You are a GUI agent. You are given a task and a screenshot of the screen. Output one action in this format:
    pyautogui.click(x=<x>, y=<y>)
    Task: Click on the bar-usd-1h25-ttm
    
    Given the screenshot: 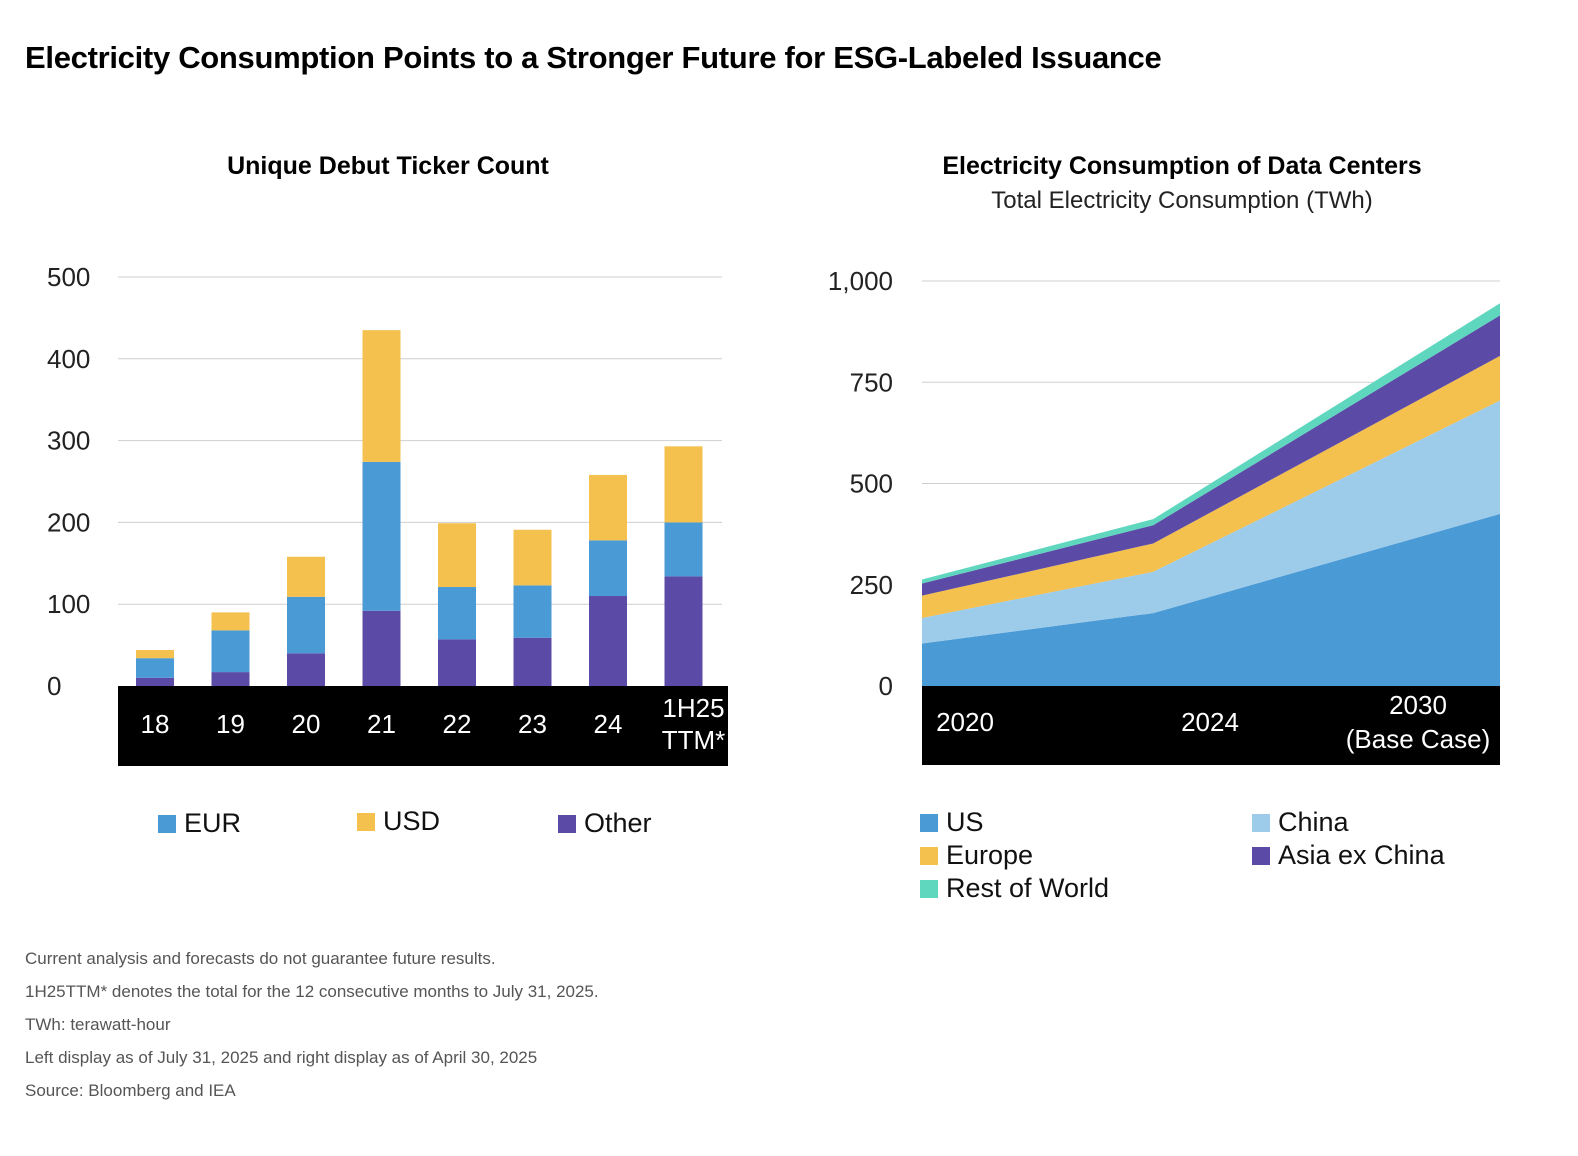 What is the action you would take?
    pyautogui.click(x=683, y=484)
    